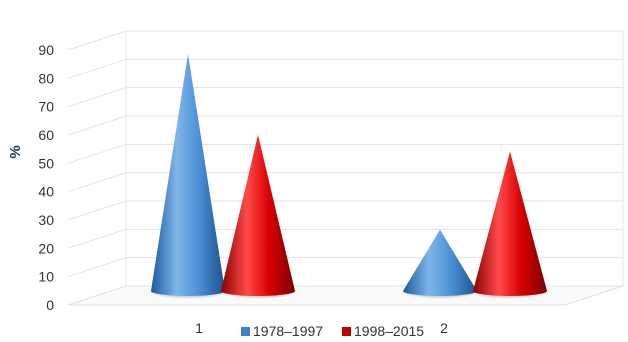 The height and width of the screenshot is (342, 628). I want to click on legend: 1978–1997 1998–2015, so click(332, 331).